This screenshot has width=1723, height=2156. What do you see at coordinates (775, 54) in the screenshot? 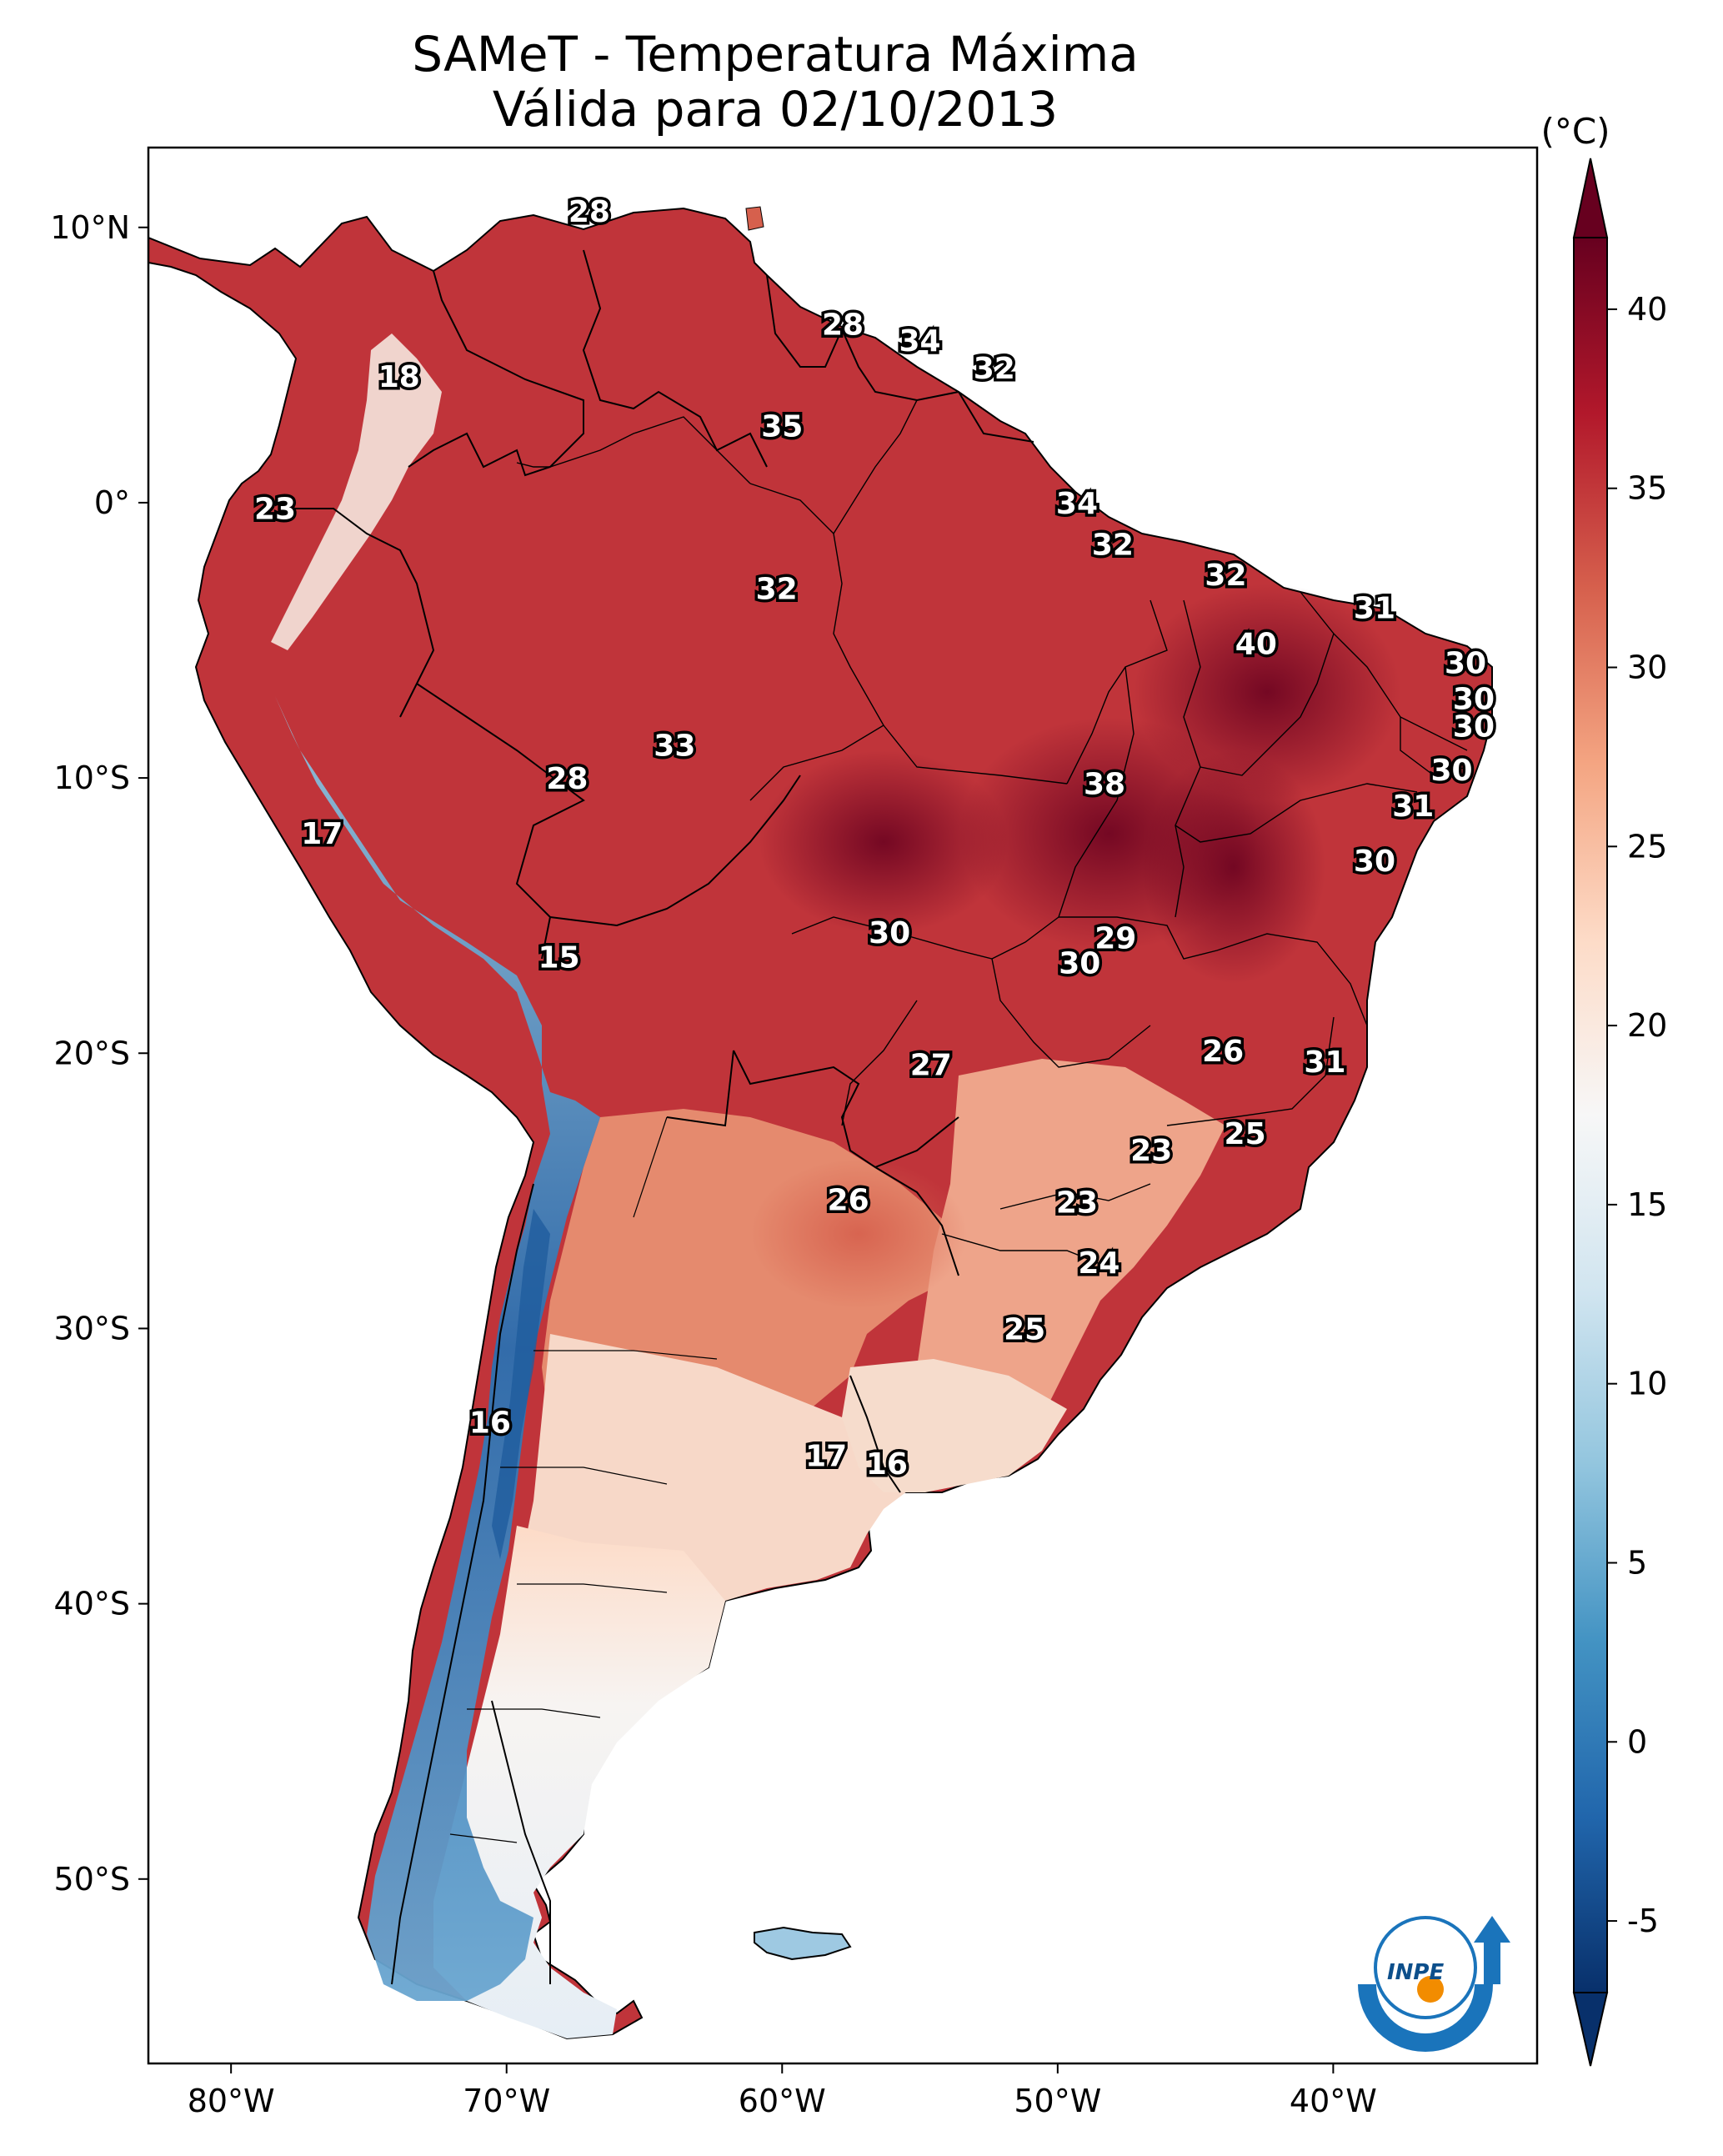
I see `map-title: SAMeT - Temperatura Máxima` at bounding box center [775, 54].